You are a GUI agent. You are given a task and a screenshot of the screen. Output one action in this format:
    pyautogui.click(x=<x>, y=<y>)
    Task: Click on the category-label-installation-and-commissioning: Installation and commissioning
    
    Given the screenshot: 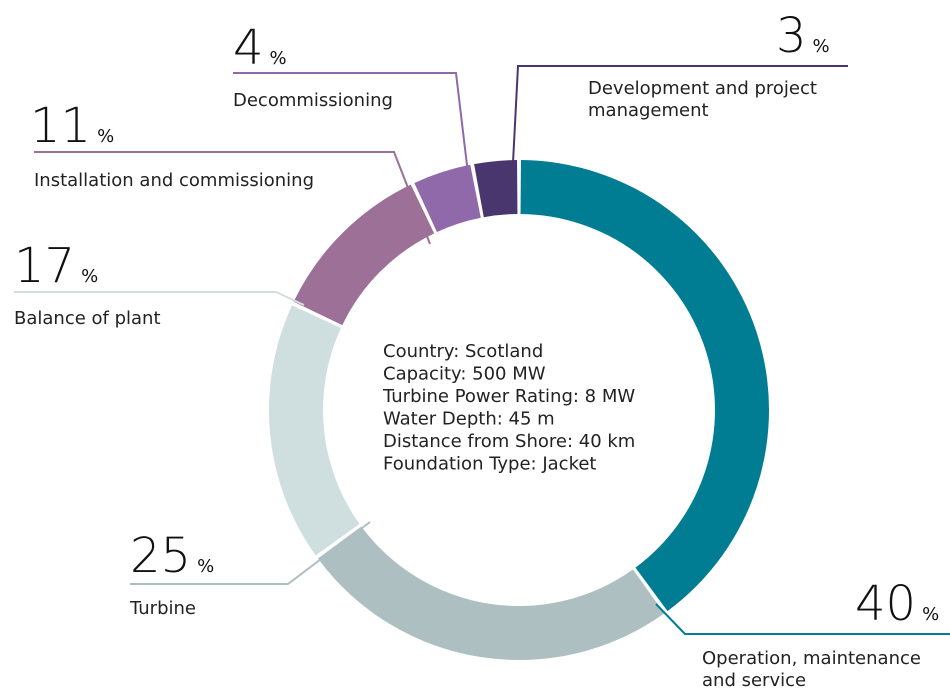 What is the action you would take?
    pyautogui.click(x=174, y=180)
    